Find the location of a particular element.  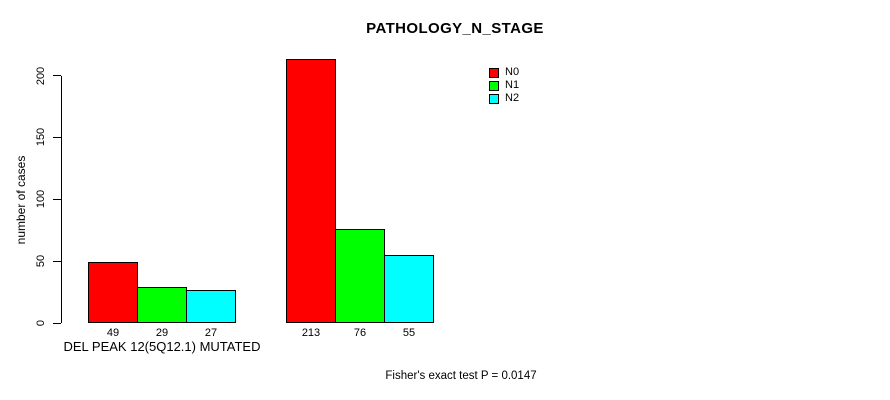

legend-item-n0: N0 is located at coordinates (504, 72).